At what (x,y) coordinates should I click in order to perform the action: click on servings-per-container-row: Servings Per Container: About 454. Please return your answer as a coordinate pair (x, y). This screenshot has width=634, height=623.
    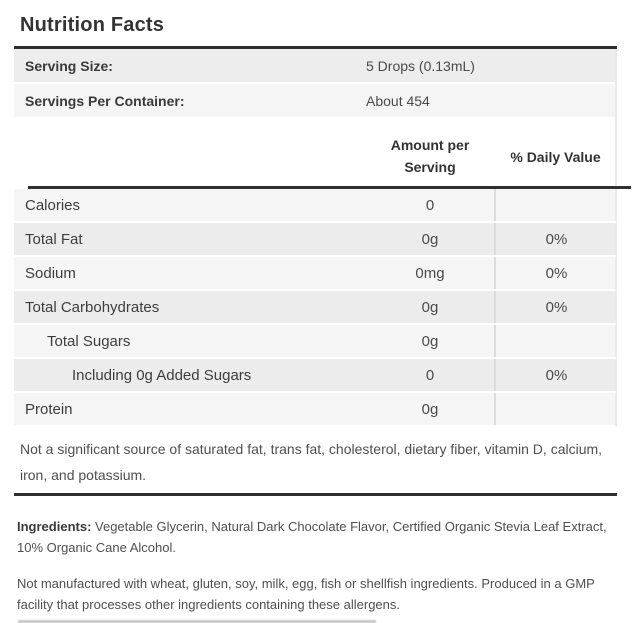
    Looking at the image, I should click on (314, 101).